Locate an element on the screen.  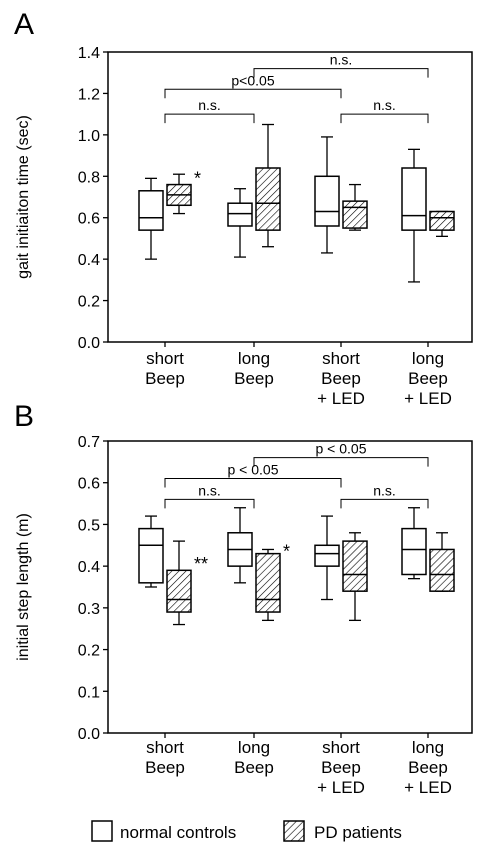
y-tick-label-b-7: 0.7 is located at coordinates (89, 442).